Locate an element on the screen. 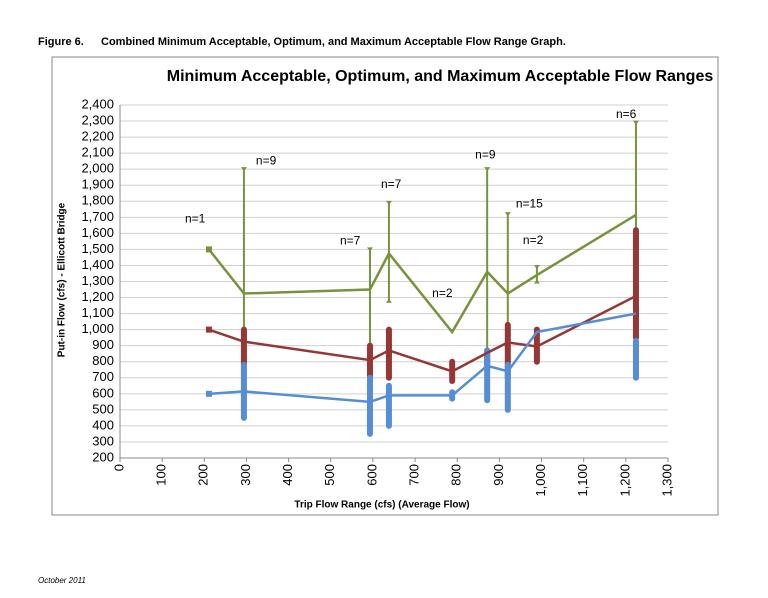 The height and width of the screenshot is (598, 768). y-tick-label: 1,400 is located at coordinates (97, 264).